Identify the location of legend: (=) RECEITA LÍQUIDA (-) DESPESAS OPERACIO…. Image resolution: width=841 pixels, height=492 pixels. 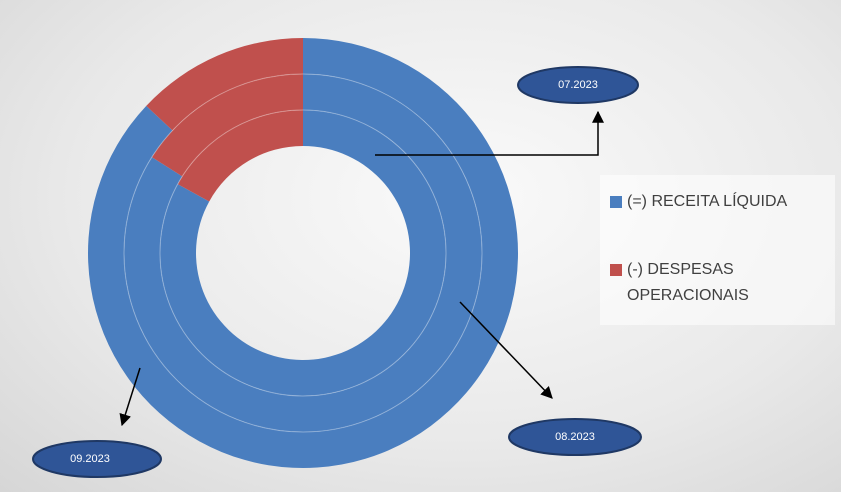
(717, 250).